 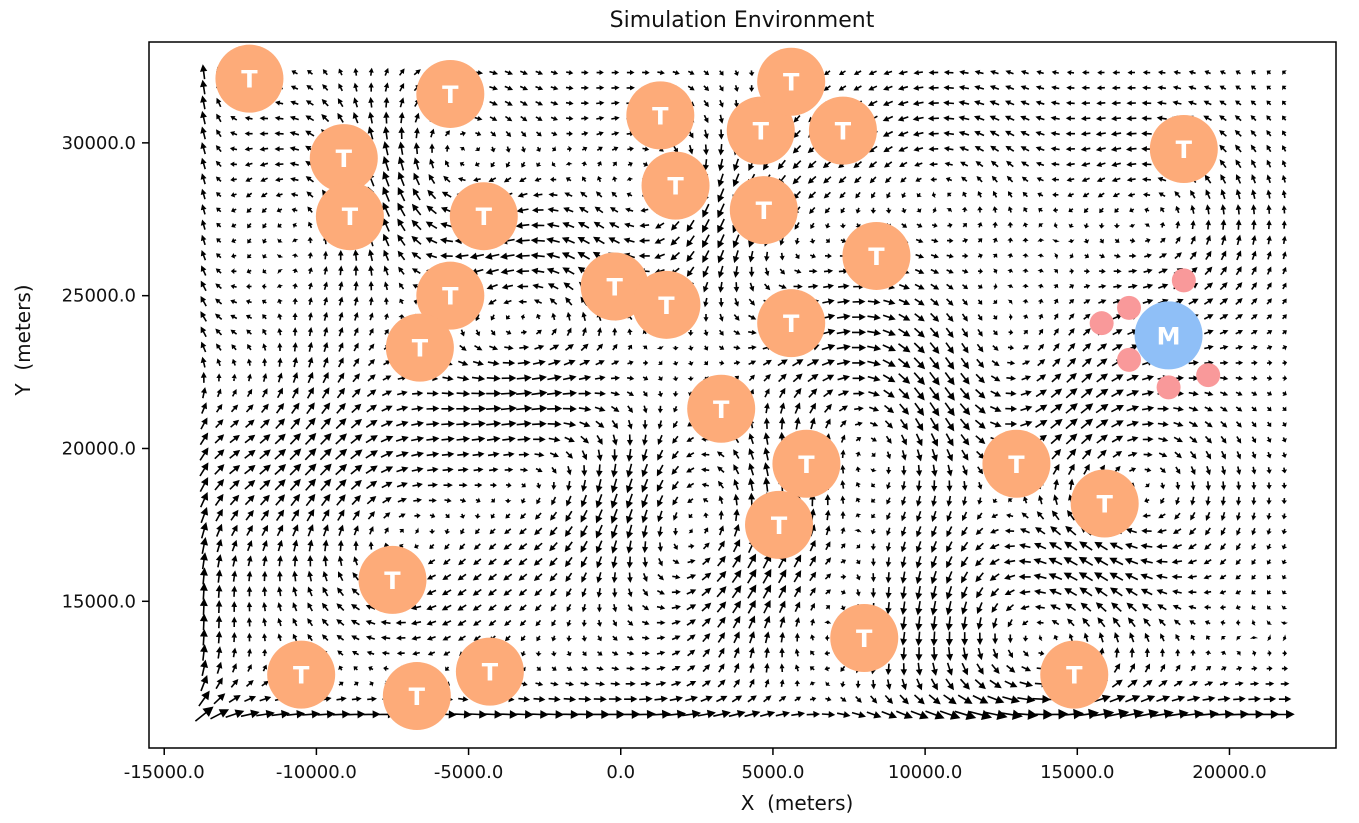 I want to click on x-tick-label: -15000.0, so click(x=164, y=772).